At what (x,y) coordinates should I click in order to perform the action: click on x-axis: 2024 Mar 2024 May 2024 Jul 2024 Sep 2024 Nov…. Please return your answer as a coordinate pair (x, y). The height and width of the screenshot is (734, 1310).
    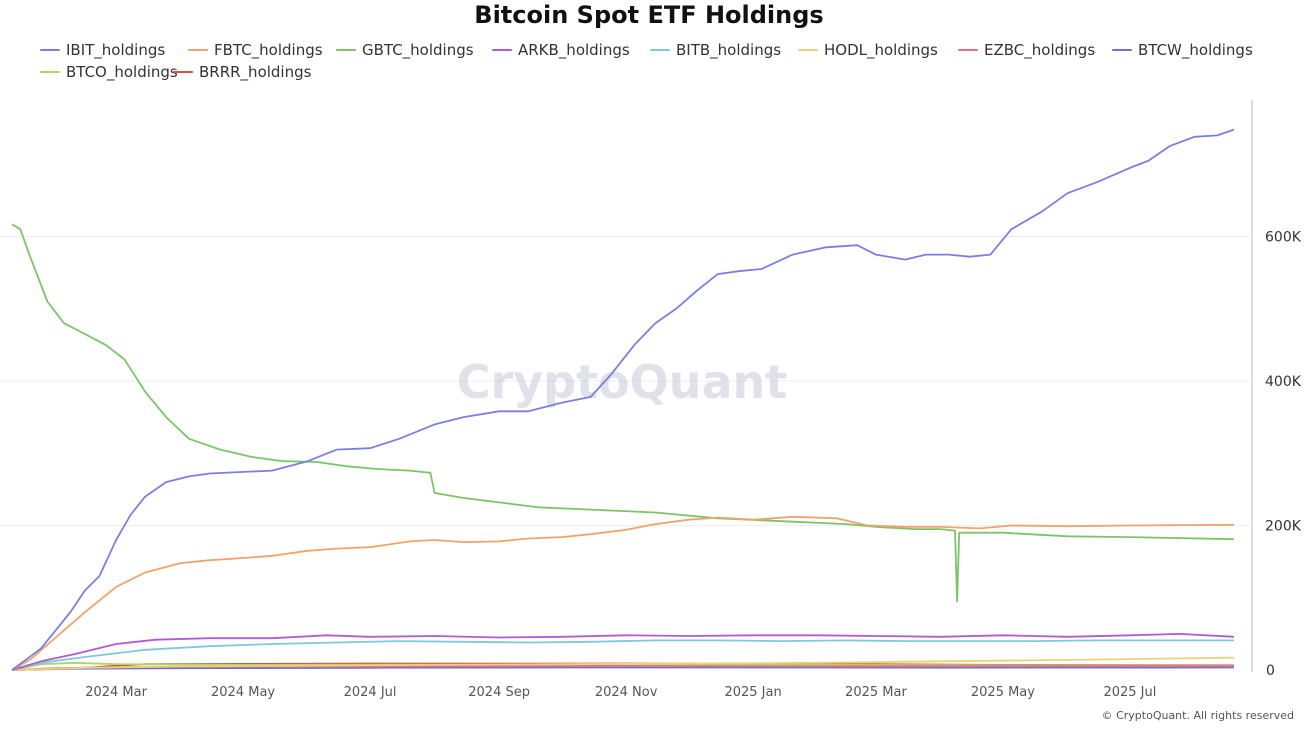
    Looking at the image, I should click on (620, 692).